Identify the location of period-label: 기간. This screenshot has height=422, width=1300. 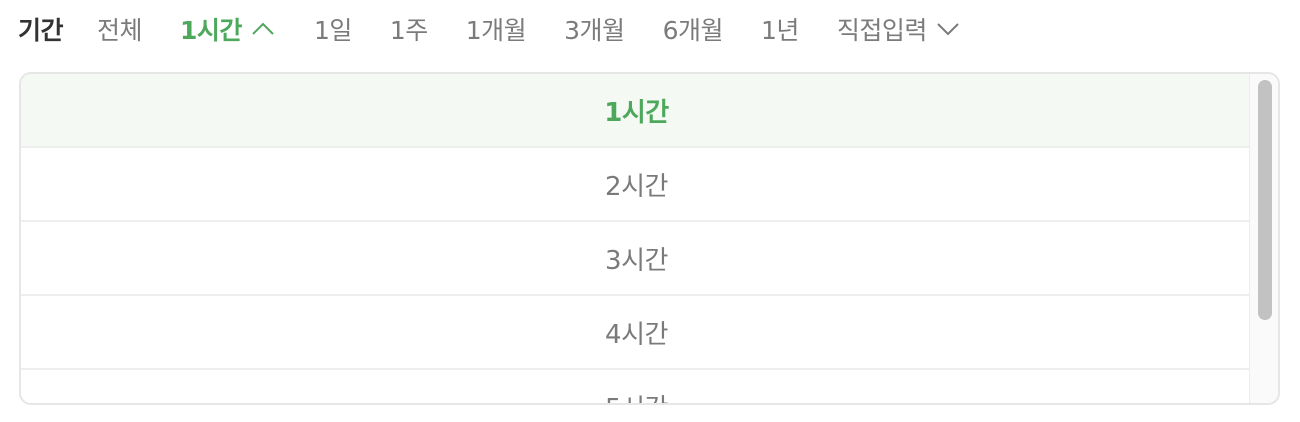
(41, 30).